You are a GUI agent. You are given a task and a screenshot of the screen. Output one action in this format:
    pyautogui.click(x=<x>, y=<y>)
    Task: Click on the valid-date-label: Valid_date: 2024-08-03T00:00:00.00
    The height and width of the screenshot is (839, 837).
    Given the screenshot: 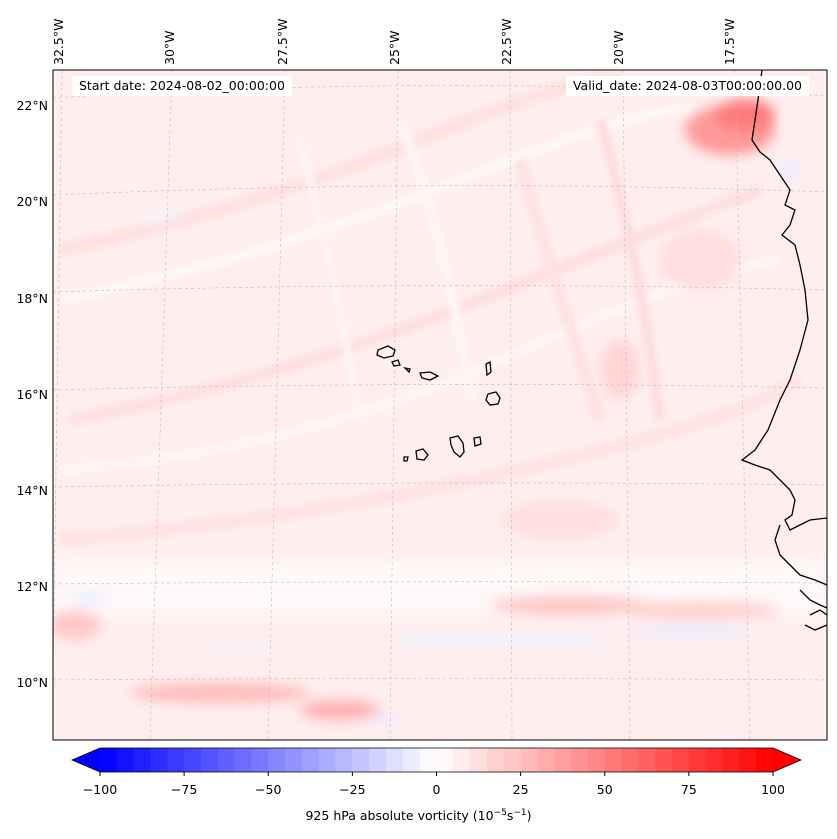 What is the action you would take?
    pyautogui.click(x=687, y=86)
    